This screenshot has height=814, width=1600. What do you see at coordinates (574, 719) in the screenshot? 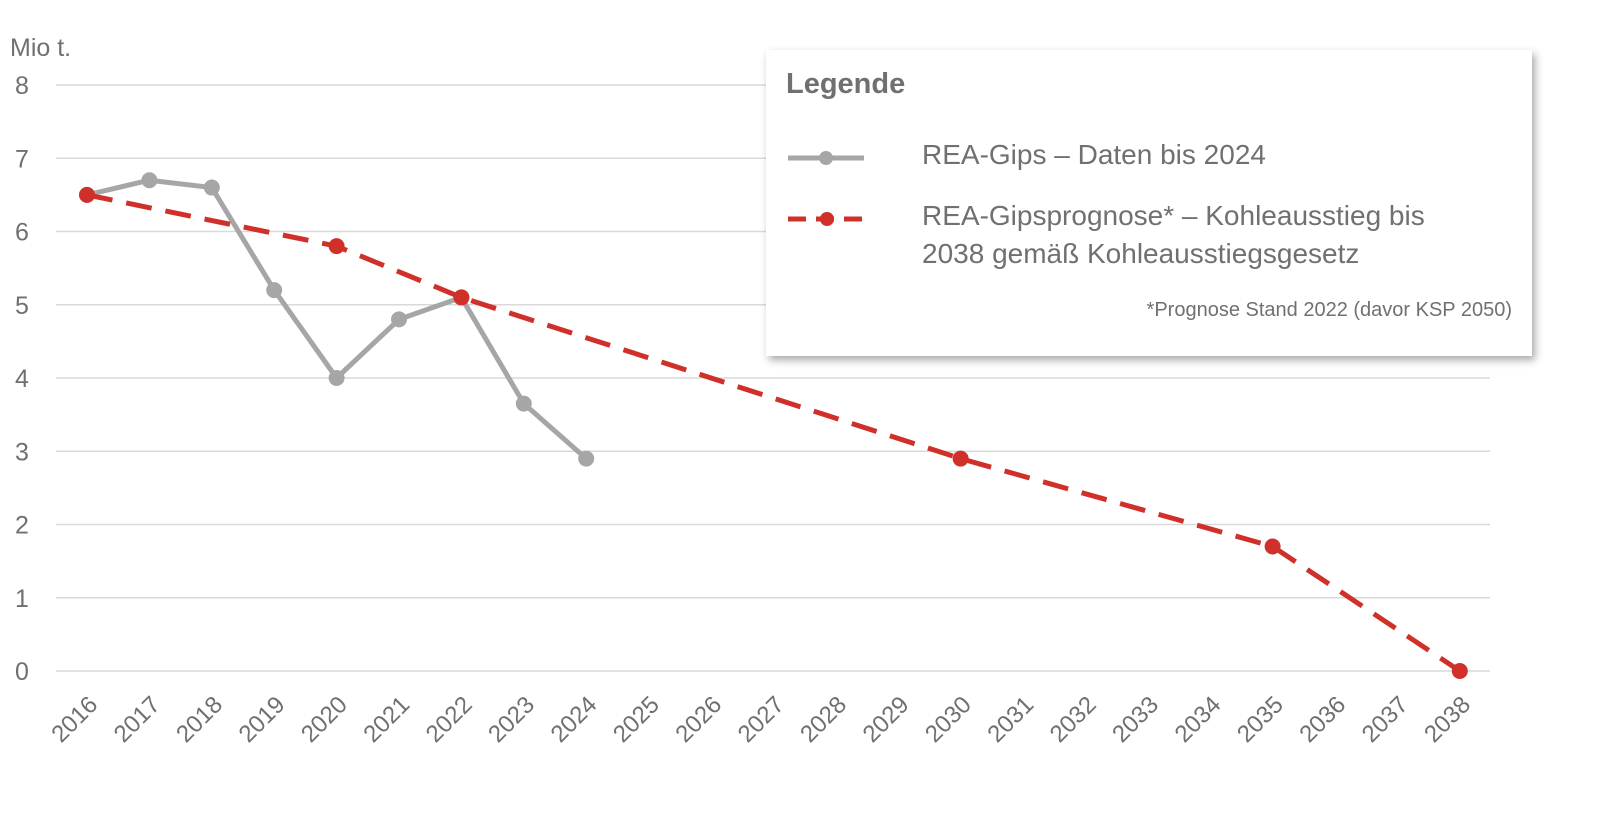
I see `x-tick-2024: 2024` at bounding box center [574, 719].